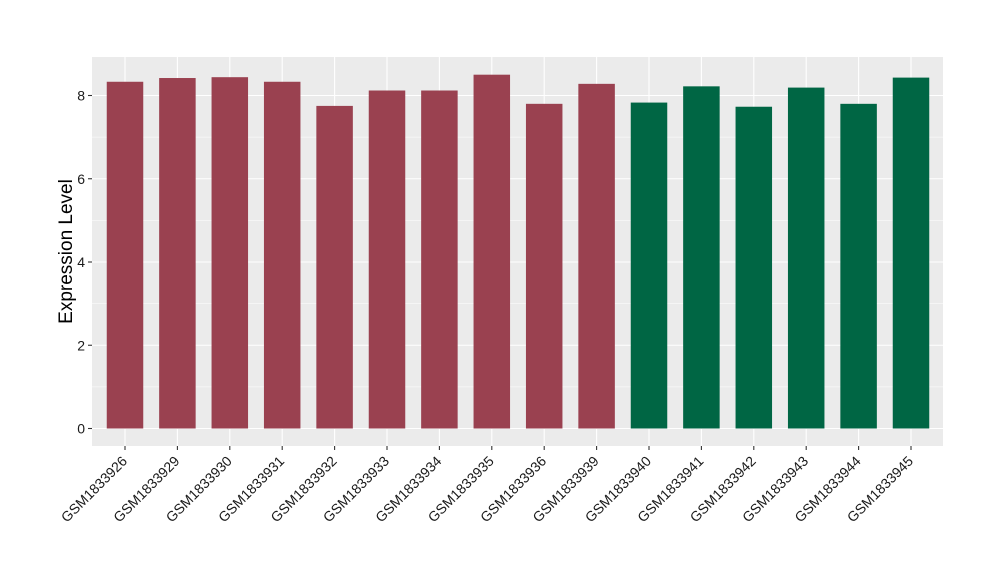  Describe the element at coordinates (806, 258) in the screenshot. I see `bar-GSM1833943` at that location.